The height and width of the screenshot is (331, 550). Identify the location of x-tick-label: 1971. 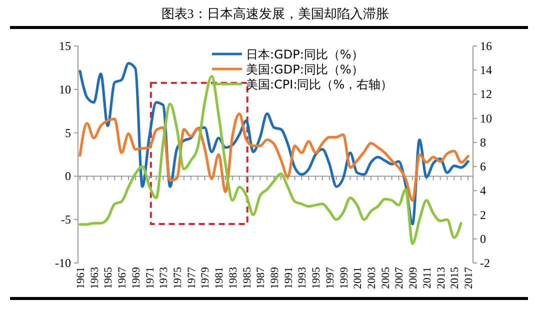
(150, 278).